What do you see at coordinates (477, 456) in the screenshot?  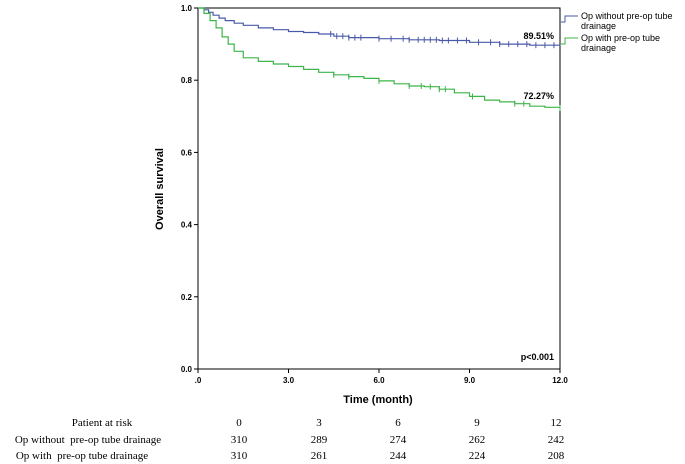 I see `risk-value: 224` at bounding box center [477, 456].